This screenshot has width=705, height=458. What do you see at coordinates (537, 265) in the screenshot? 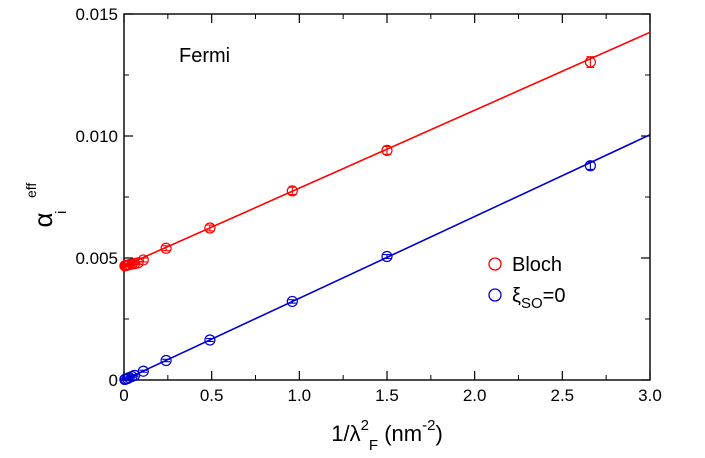
I see `legend-label-series-0: Bloch` at bounding box center [537, 265].